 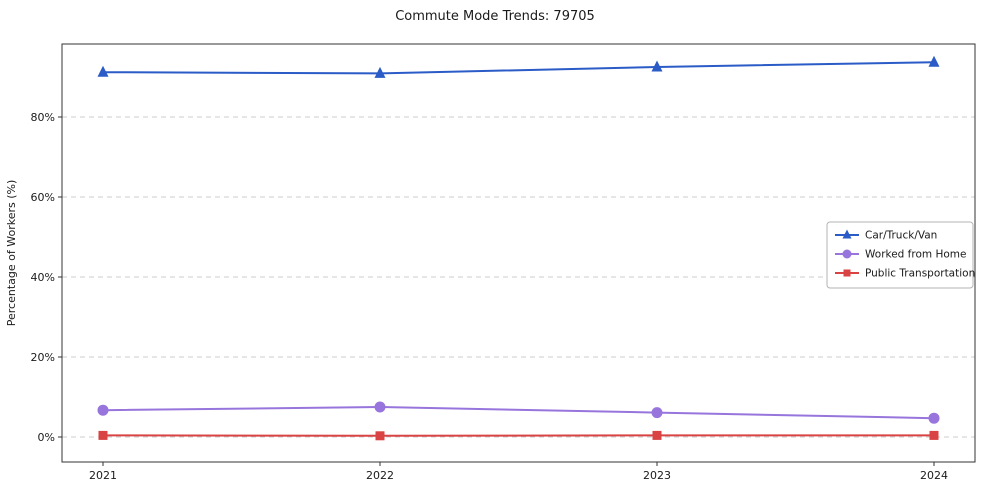 What do you see at coordinates (901, 236) in the screenshot?
I see `legend-label: Car/Truck/Van` at bounding box center [901, 236].